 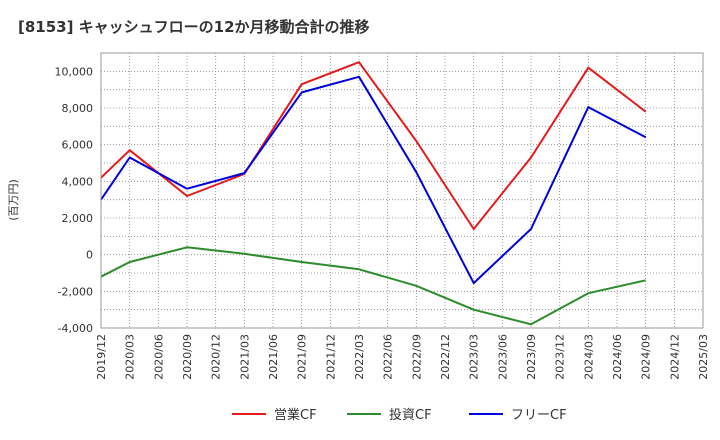 I want to click on x-tick-label: 2022/06, so click(x=388, y=357).